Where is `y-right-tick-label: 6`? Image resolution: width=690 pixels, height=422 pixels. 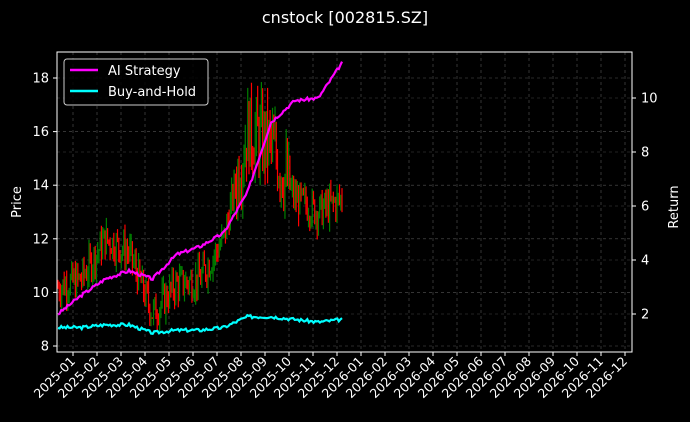 y-right-tick-label: 6 is located at coordinates (645, 207).